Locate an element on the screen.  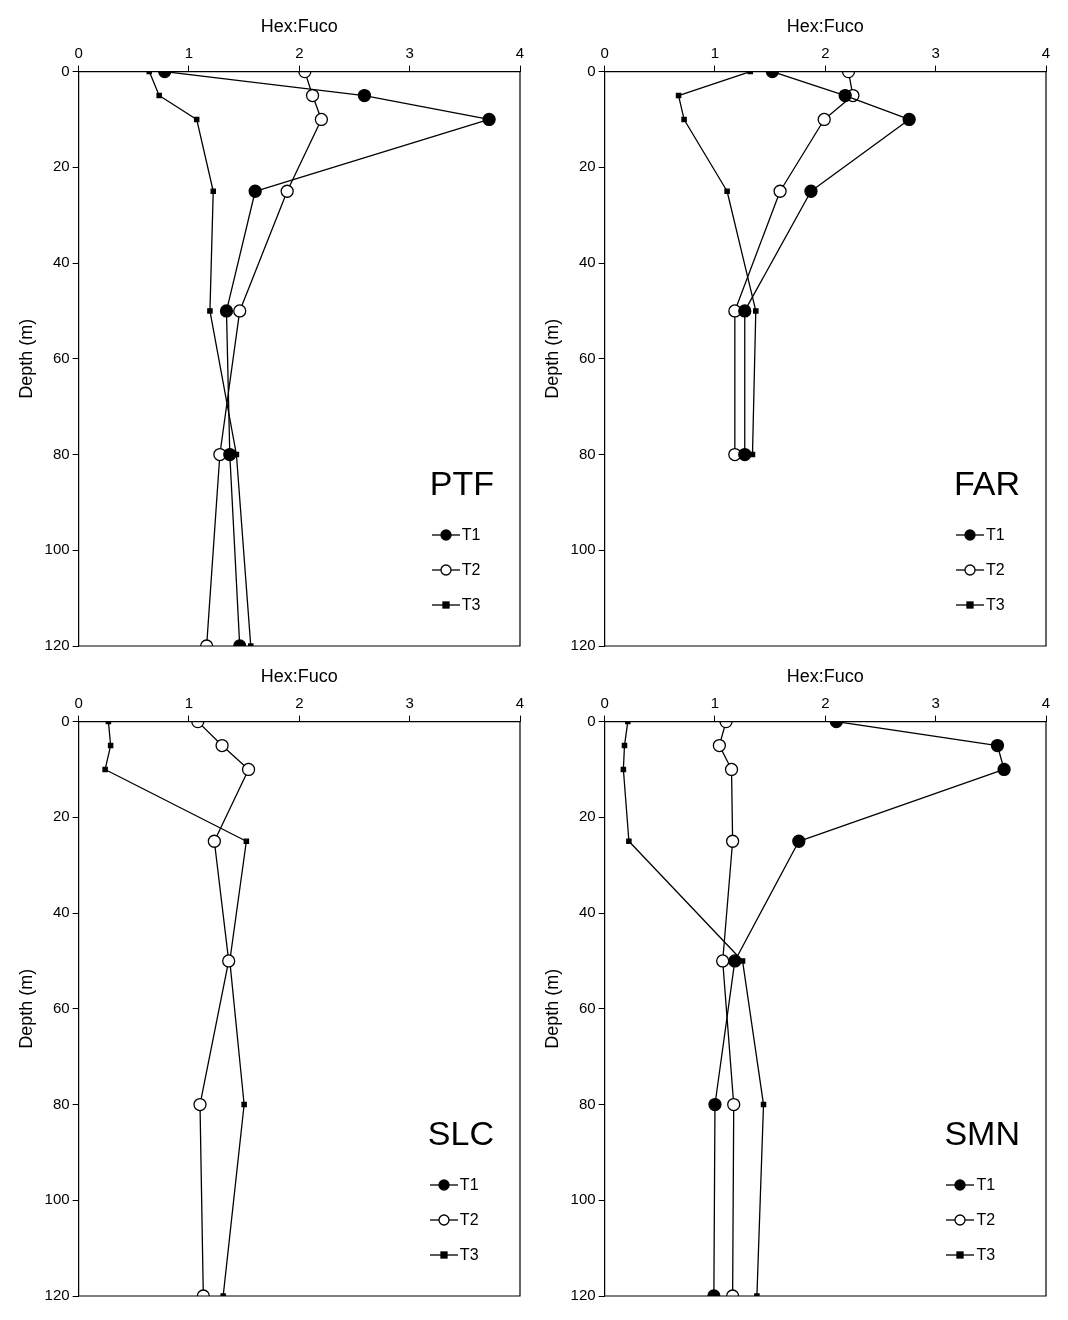
legend-title: PTF is located at coordinates (461, 483).